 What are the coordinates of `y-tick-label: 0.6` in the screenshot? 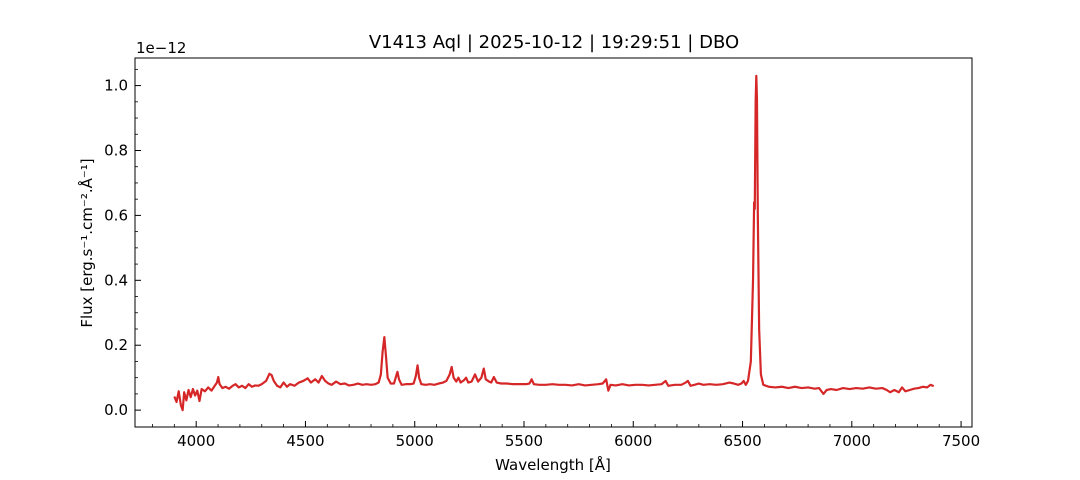 It's located at (116, 215).